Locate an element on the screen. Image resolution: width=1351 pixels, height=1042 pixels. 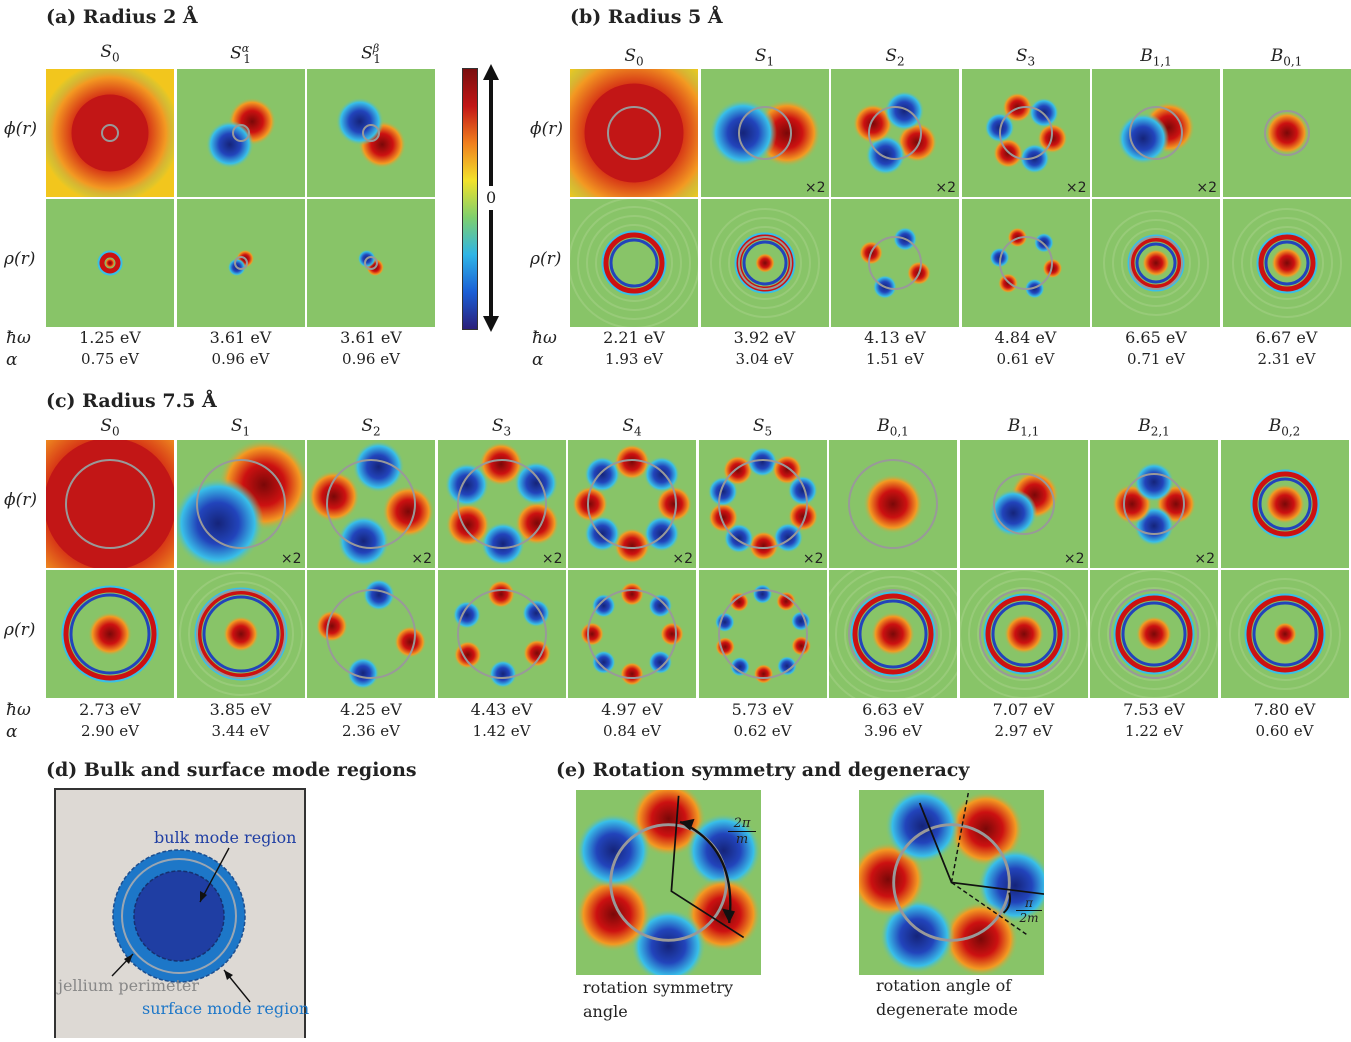
phi-map-S2: ×2 is located at coordinates (371, 504).